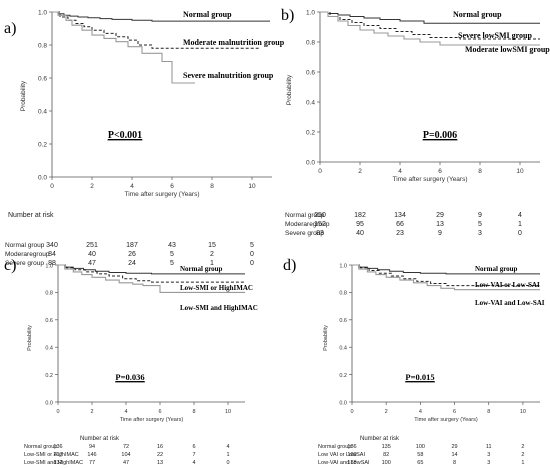  What do you see at coordinates (386, 463) in the screenshot?
I see `risk-value: 100` at bounding box center [386, 463].